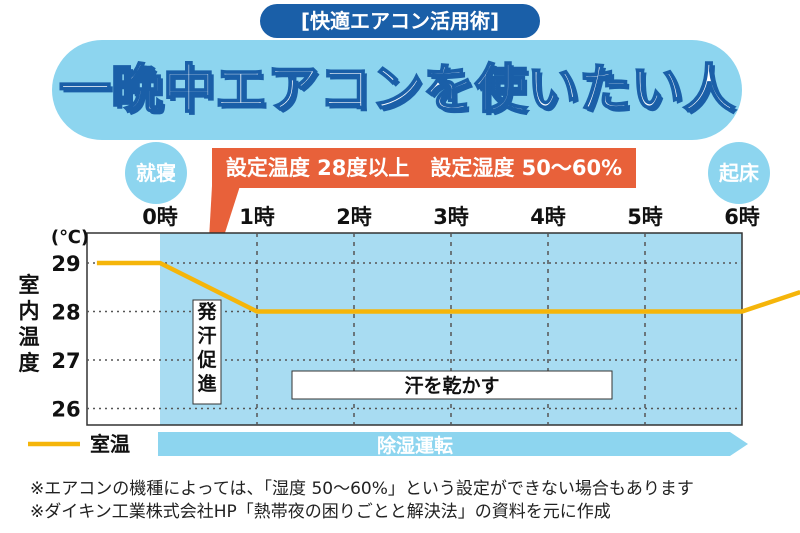  What do you see at coordinates (415, 445) in the screenshot?
I see `dehumidify-label: 除湿運転` at bounding box center [415, 445].